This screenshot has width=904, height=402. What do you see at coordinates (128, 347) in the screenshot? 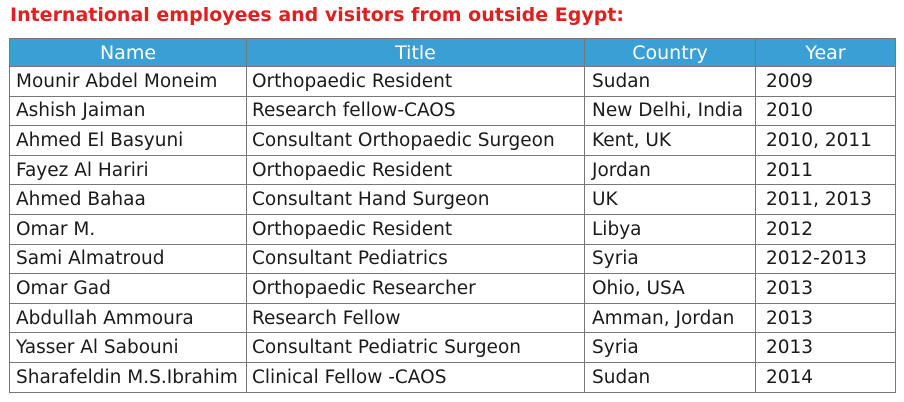
I see `cell-name: Yasser Al Sabouni` at bounding box center [128, 347].